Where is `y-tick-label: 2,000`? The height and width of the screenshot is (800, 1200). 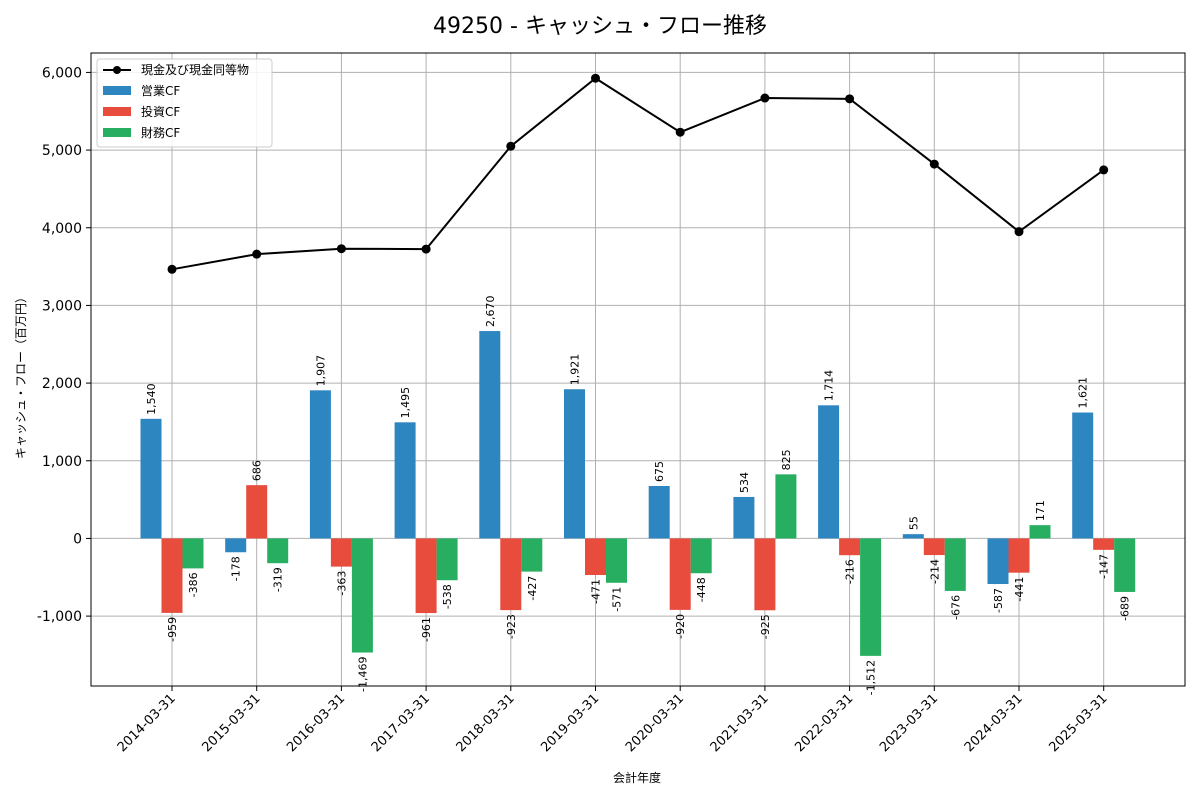 y-tick-label: 2,000 is located at coordinates (62, 384).